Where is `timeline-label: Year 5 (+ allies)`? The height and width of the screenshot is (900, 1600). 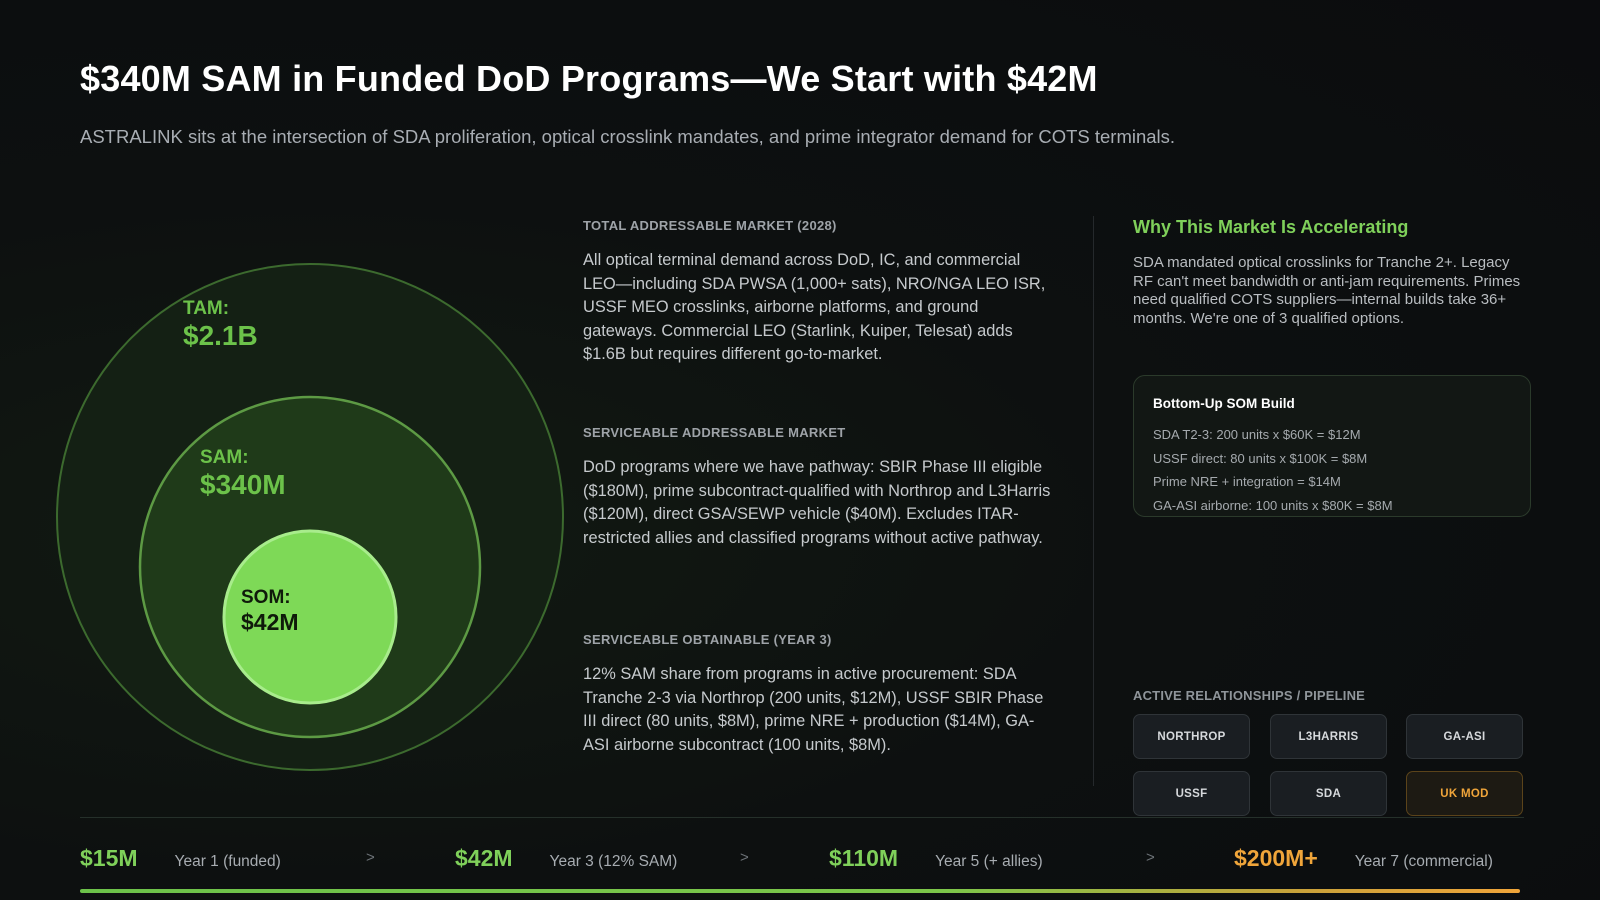 timeline-label: Year 5 (+ allies) is located at coordinates (989, 861).